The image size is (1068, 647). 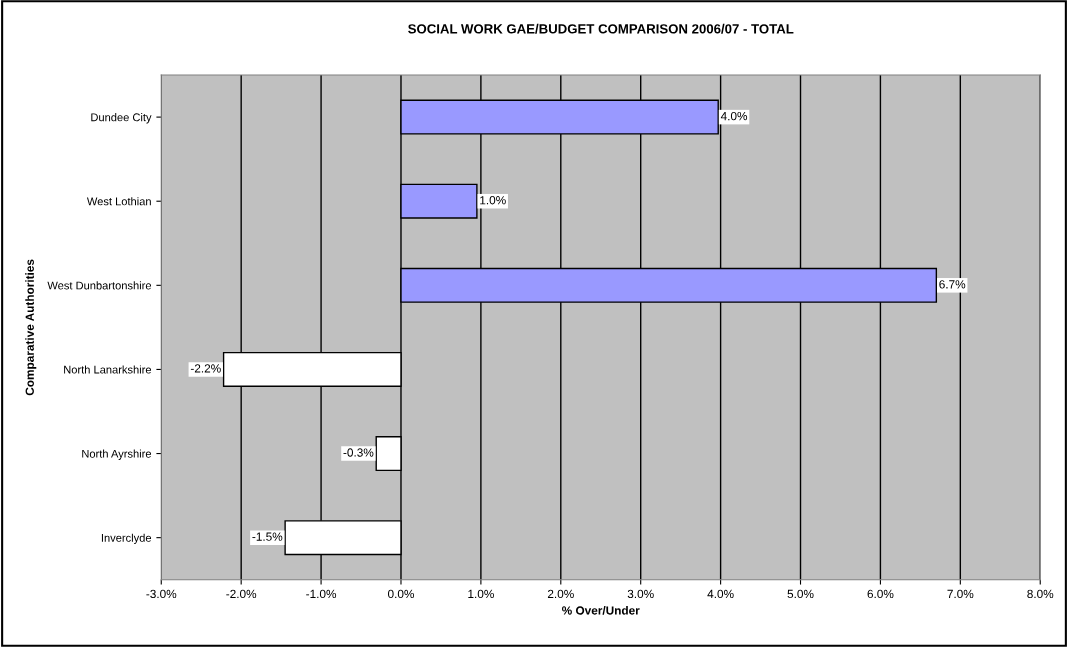 I want to click on x-tick-label: 2.0%, so click(x=560, y=594).